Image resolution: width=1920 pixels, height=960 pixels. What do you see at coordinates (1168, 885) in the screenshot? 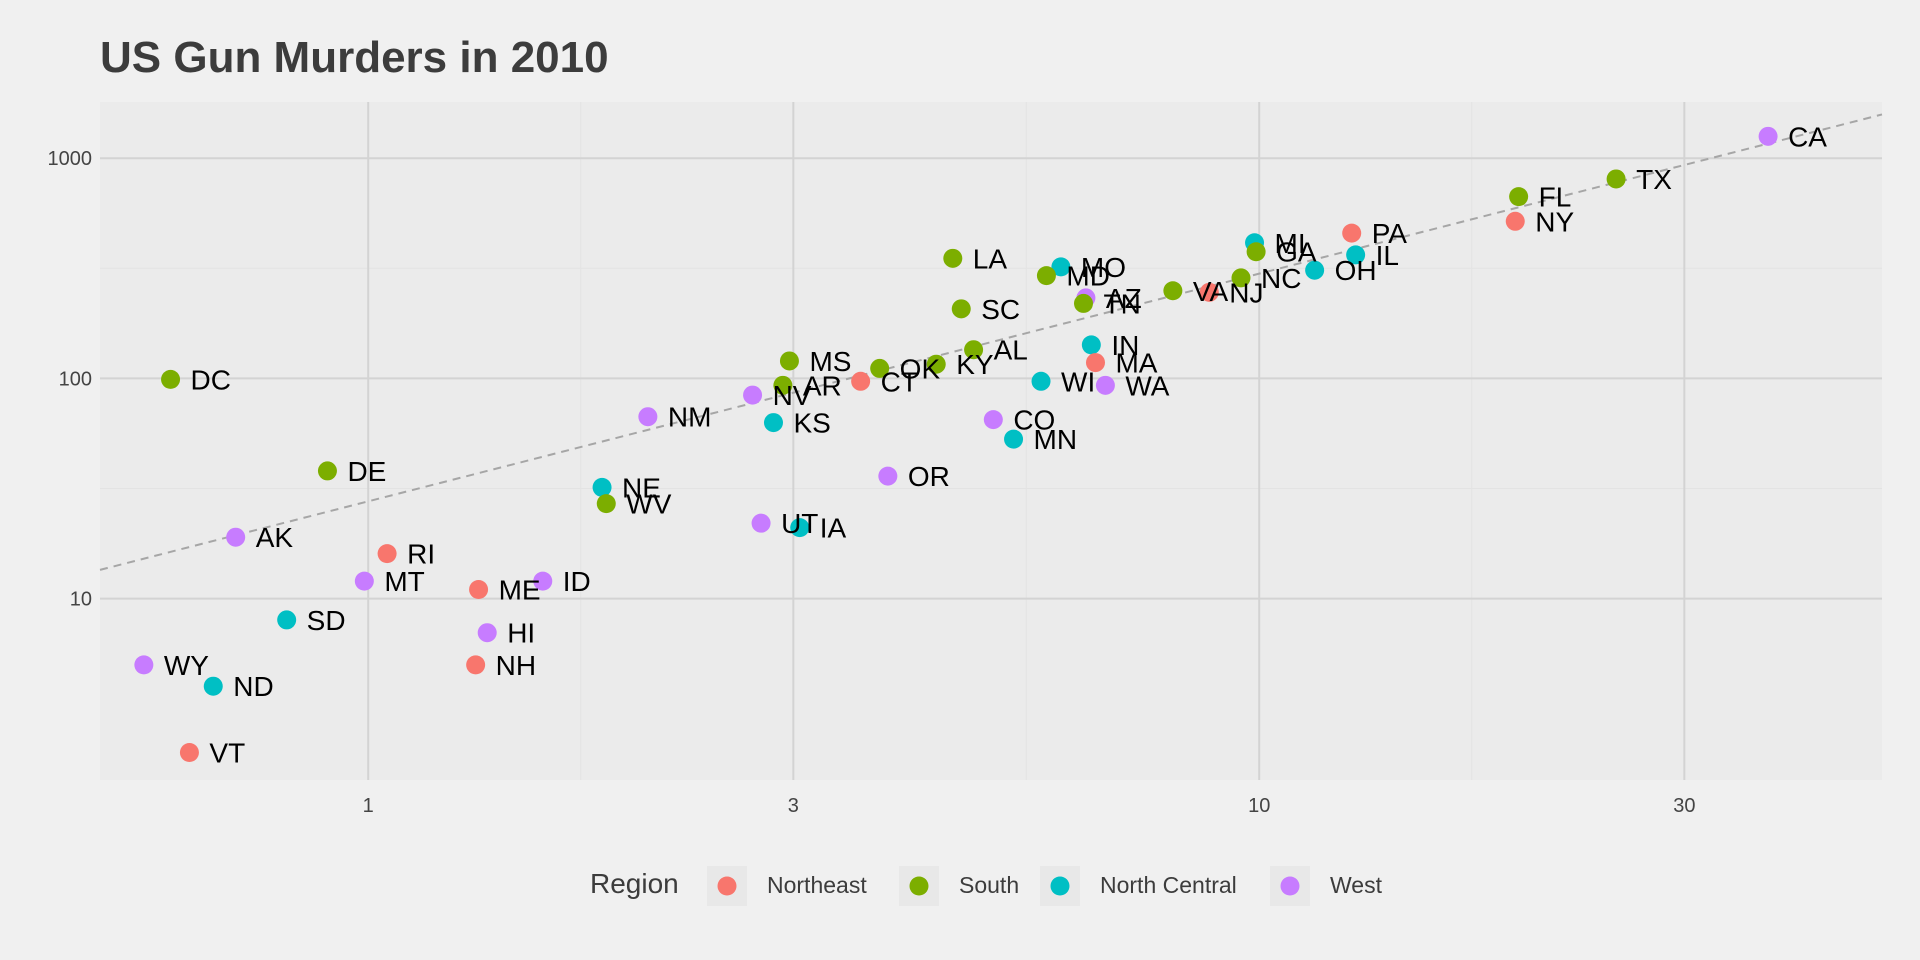
I see `legend-label: North Central` at bounding box center [1168, 885].